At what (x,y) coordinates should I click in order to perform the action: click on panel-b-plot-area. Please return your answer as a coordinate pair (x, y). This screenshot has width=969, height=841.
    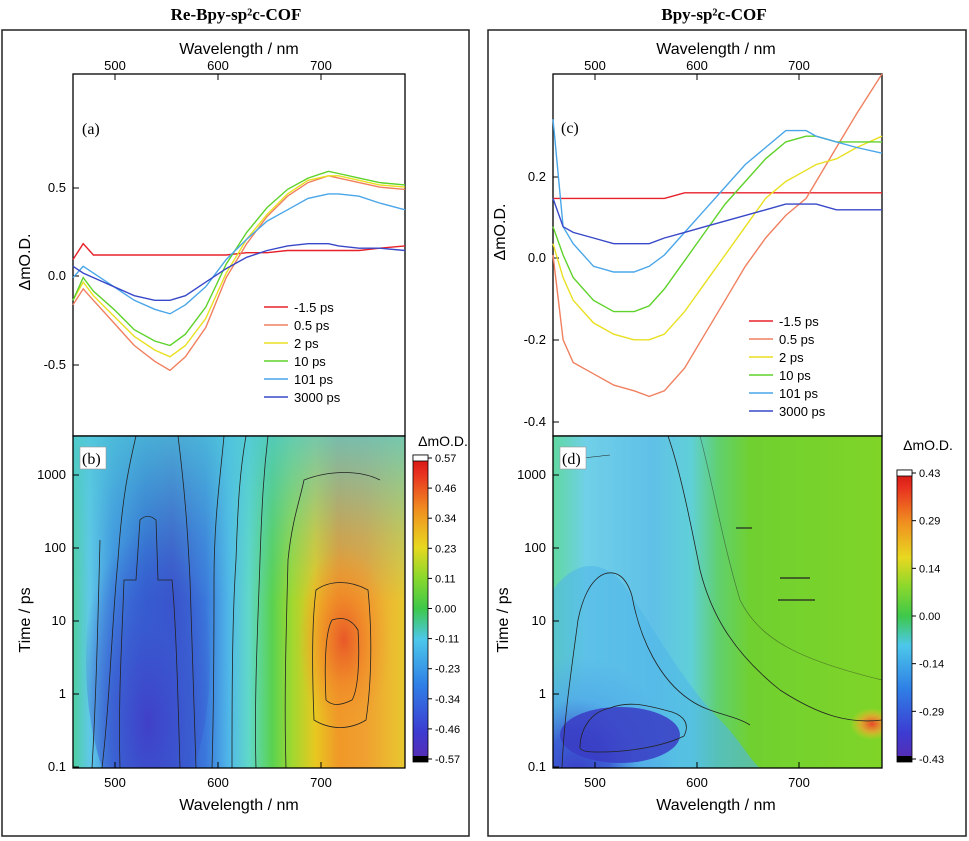
    Looking at the image, I should click on (239, 602).